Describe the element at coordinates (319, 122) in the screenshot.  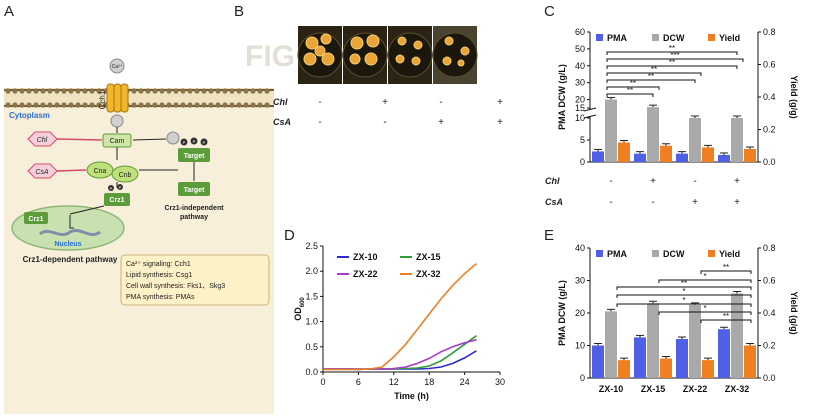
I see `csa-sign: -` at that location.